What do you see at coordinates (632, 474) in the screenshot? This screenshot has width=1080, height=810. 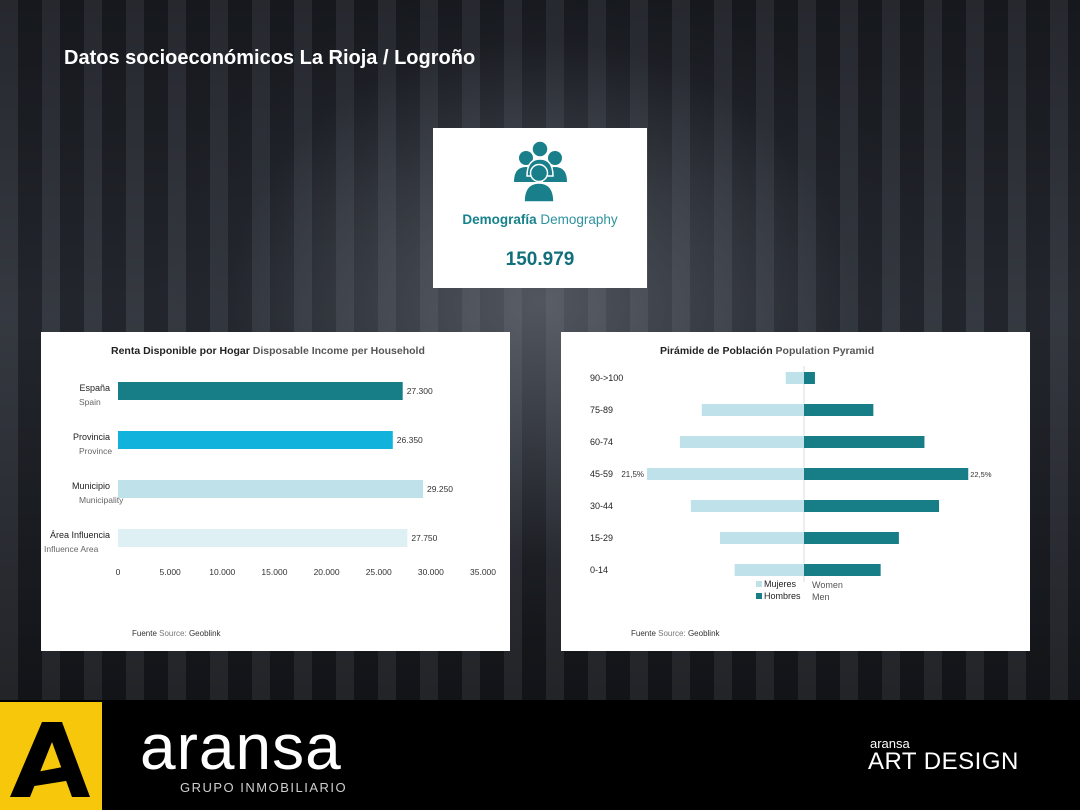 I see `pyramid-annotation-women: 21,5%` at bounding box center [632, 474].